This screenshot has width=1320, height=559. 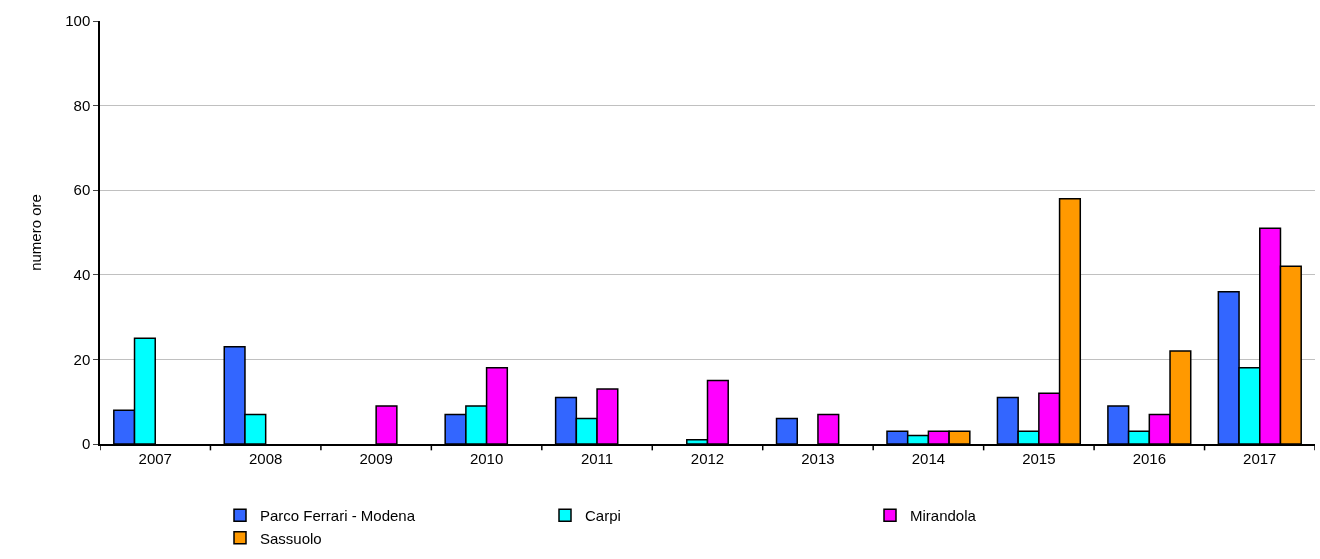 I want to click on y-tick-label: 80, so click(x=82, y=105).